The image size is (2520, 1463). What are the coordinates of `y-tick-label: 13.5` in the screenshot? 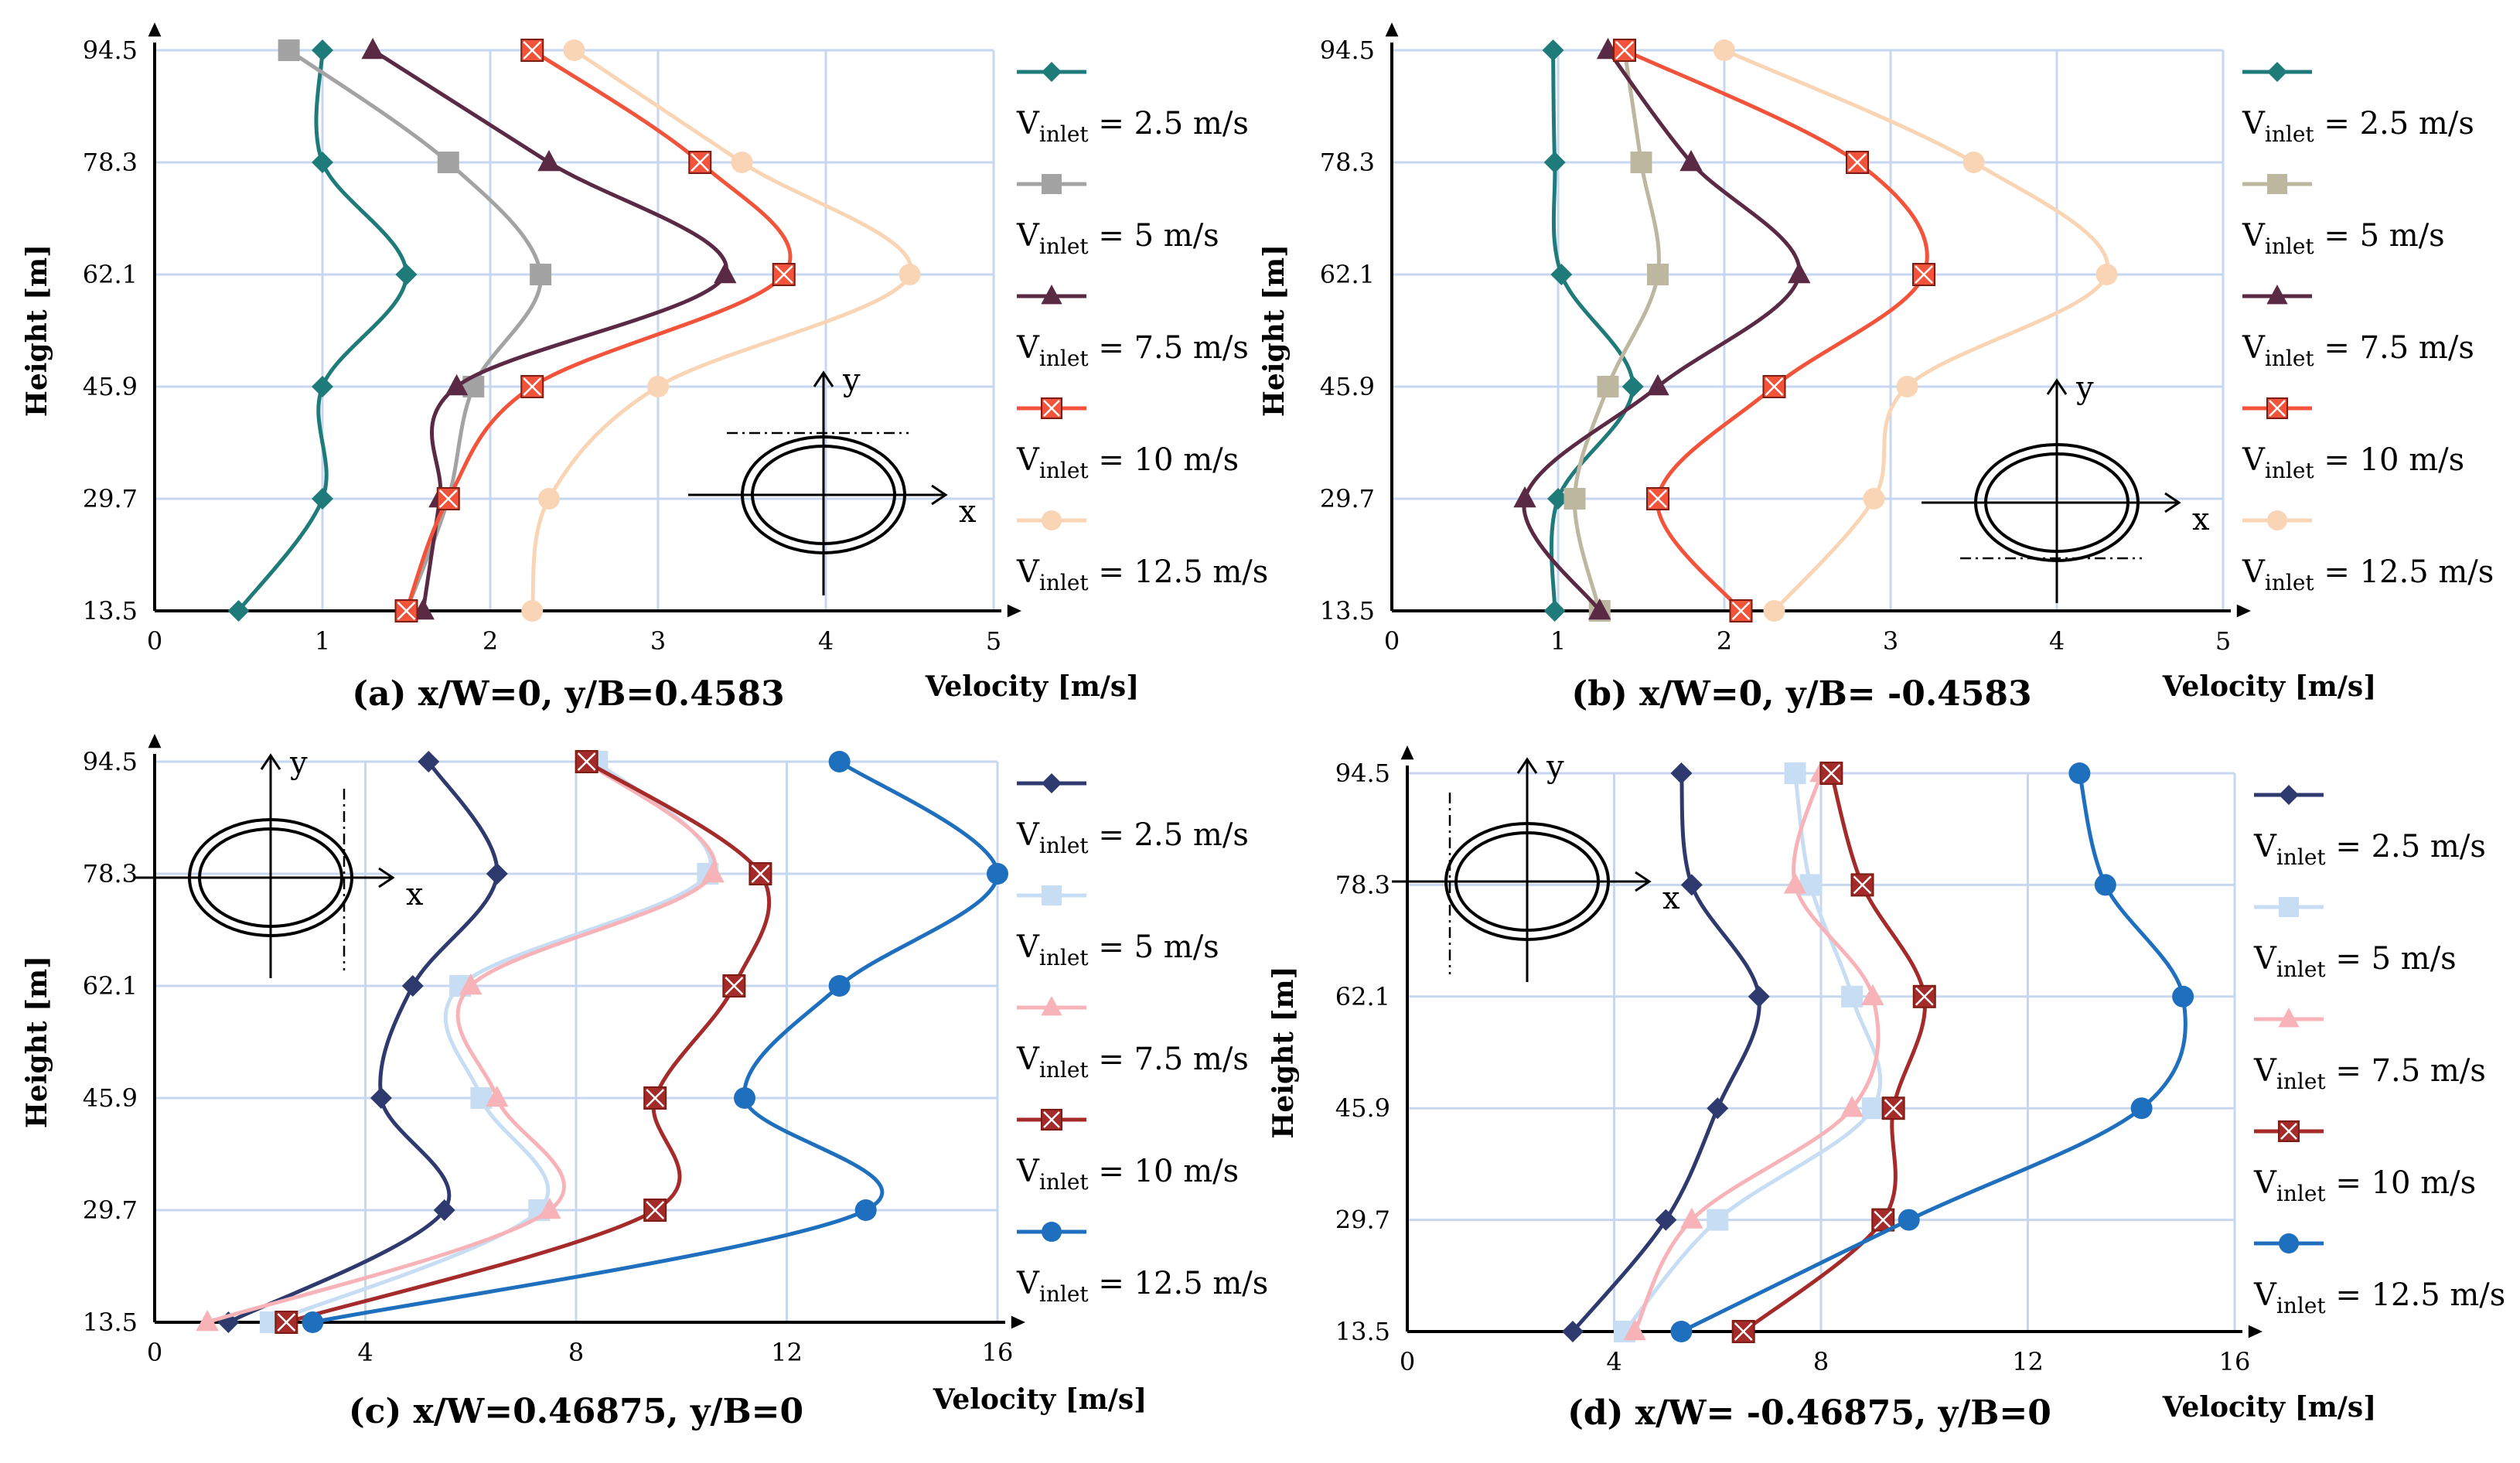 It's located at (110, 611).